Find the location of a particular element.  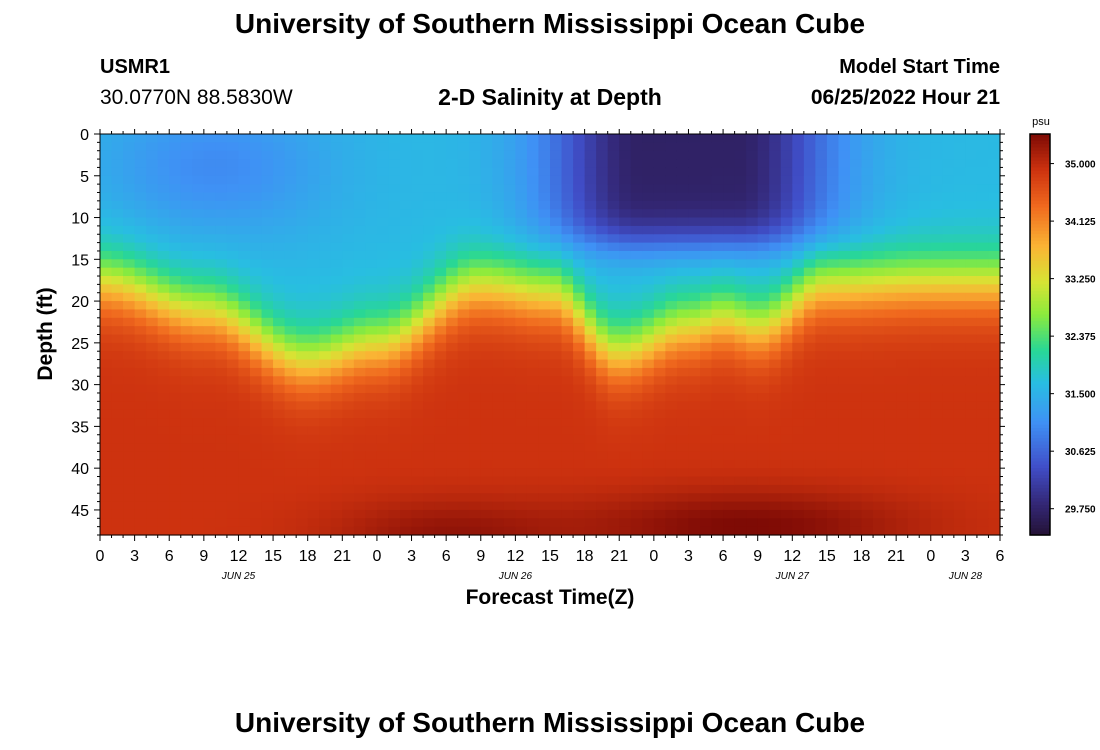

colorbar-tick-label: 34.125 is located at coordinates (1080, 222).